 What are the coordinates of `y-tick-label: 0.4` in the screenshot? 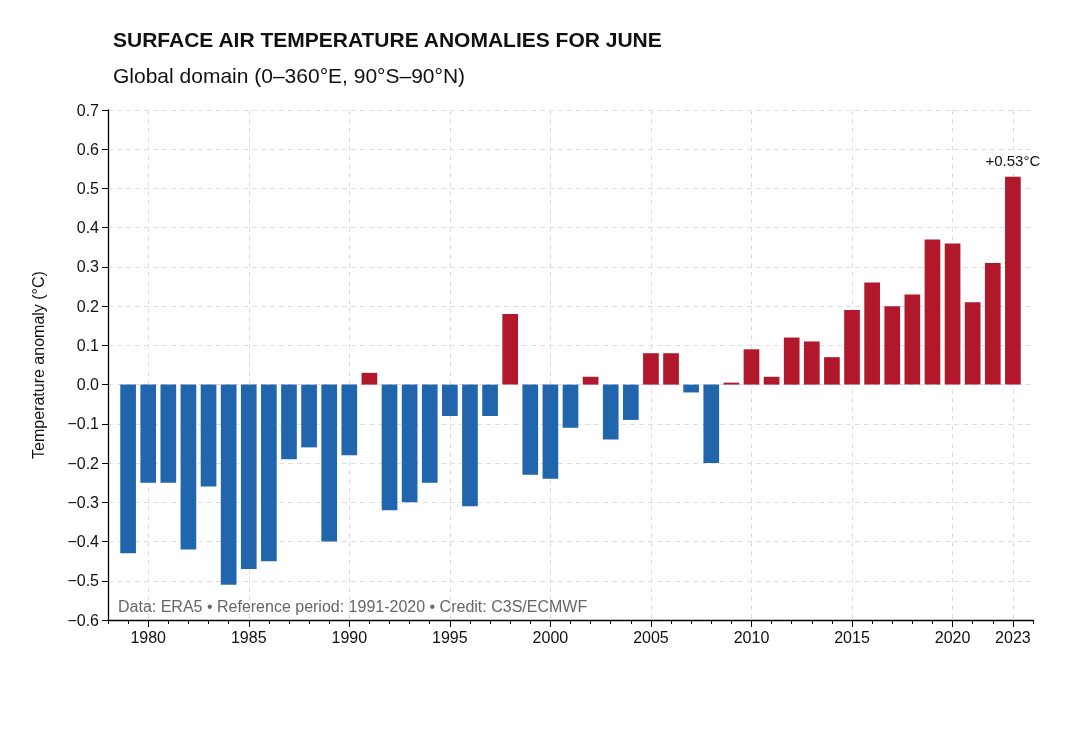 It's located at (88, 228).